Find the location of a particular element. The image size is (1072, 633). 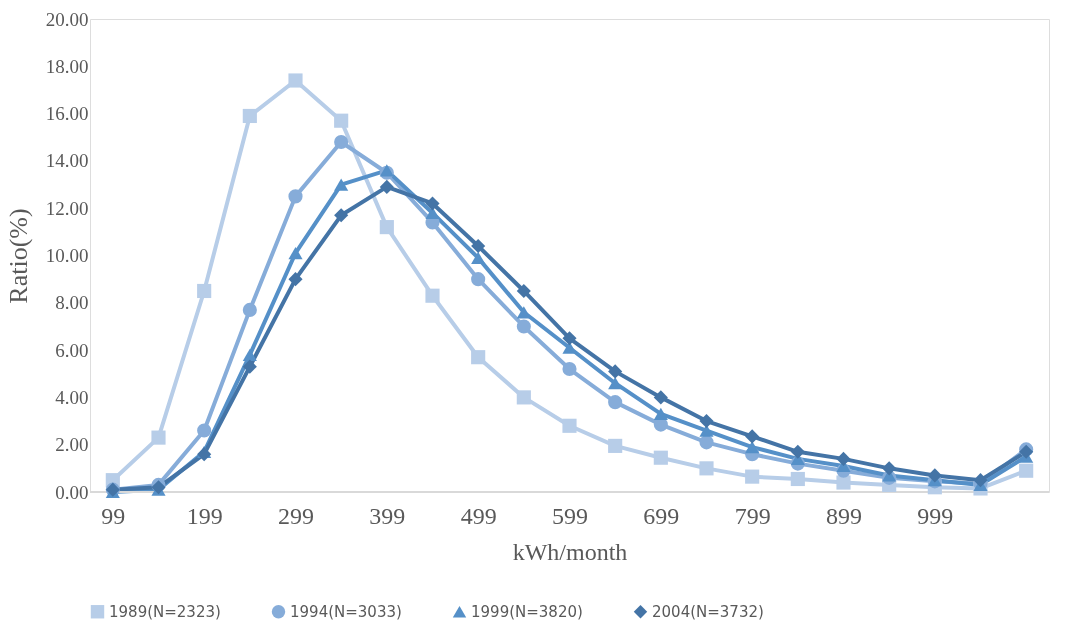

legend-label: 1999(N=3820) is located at coordinates (527, 611).